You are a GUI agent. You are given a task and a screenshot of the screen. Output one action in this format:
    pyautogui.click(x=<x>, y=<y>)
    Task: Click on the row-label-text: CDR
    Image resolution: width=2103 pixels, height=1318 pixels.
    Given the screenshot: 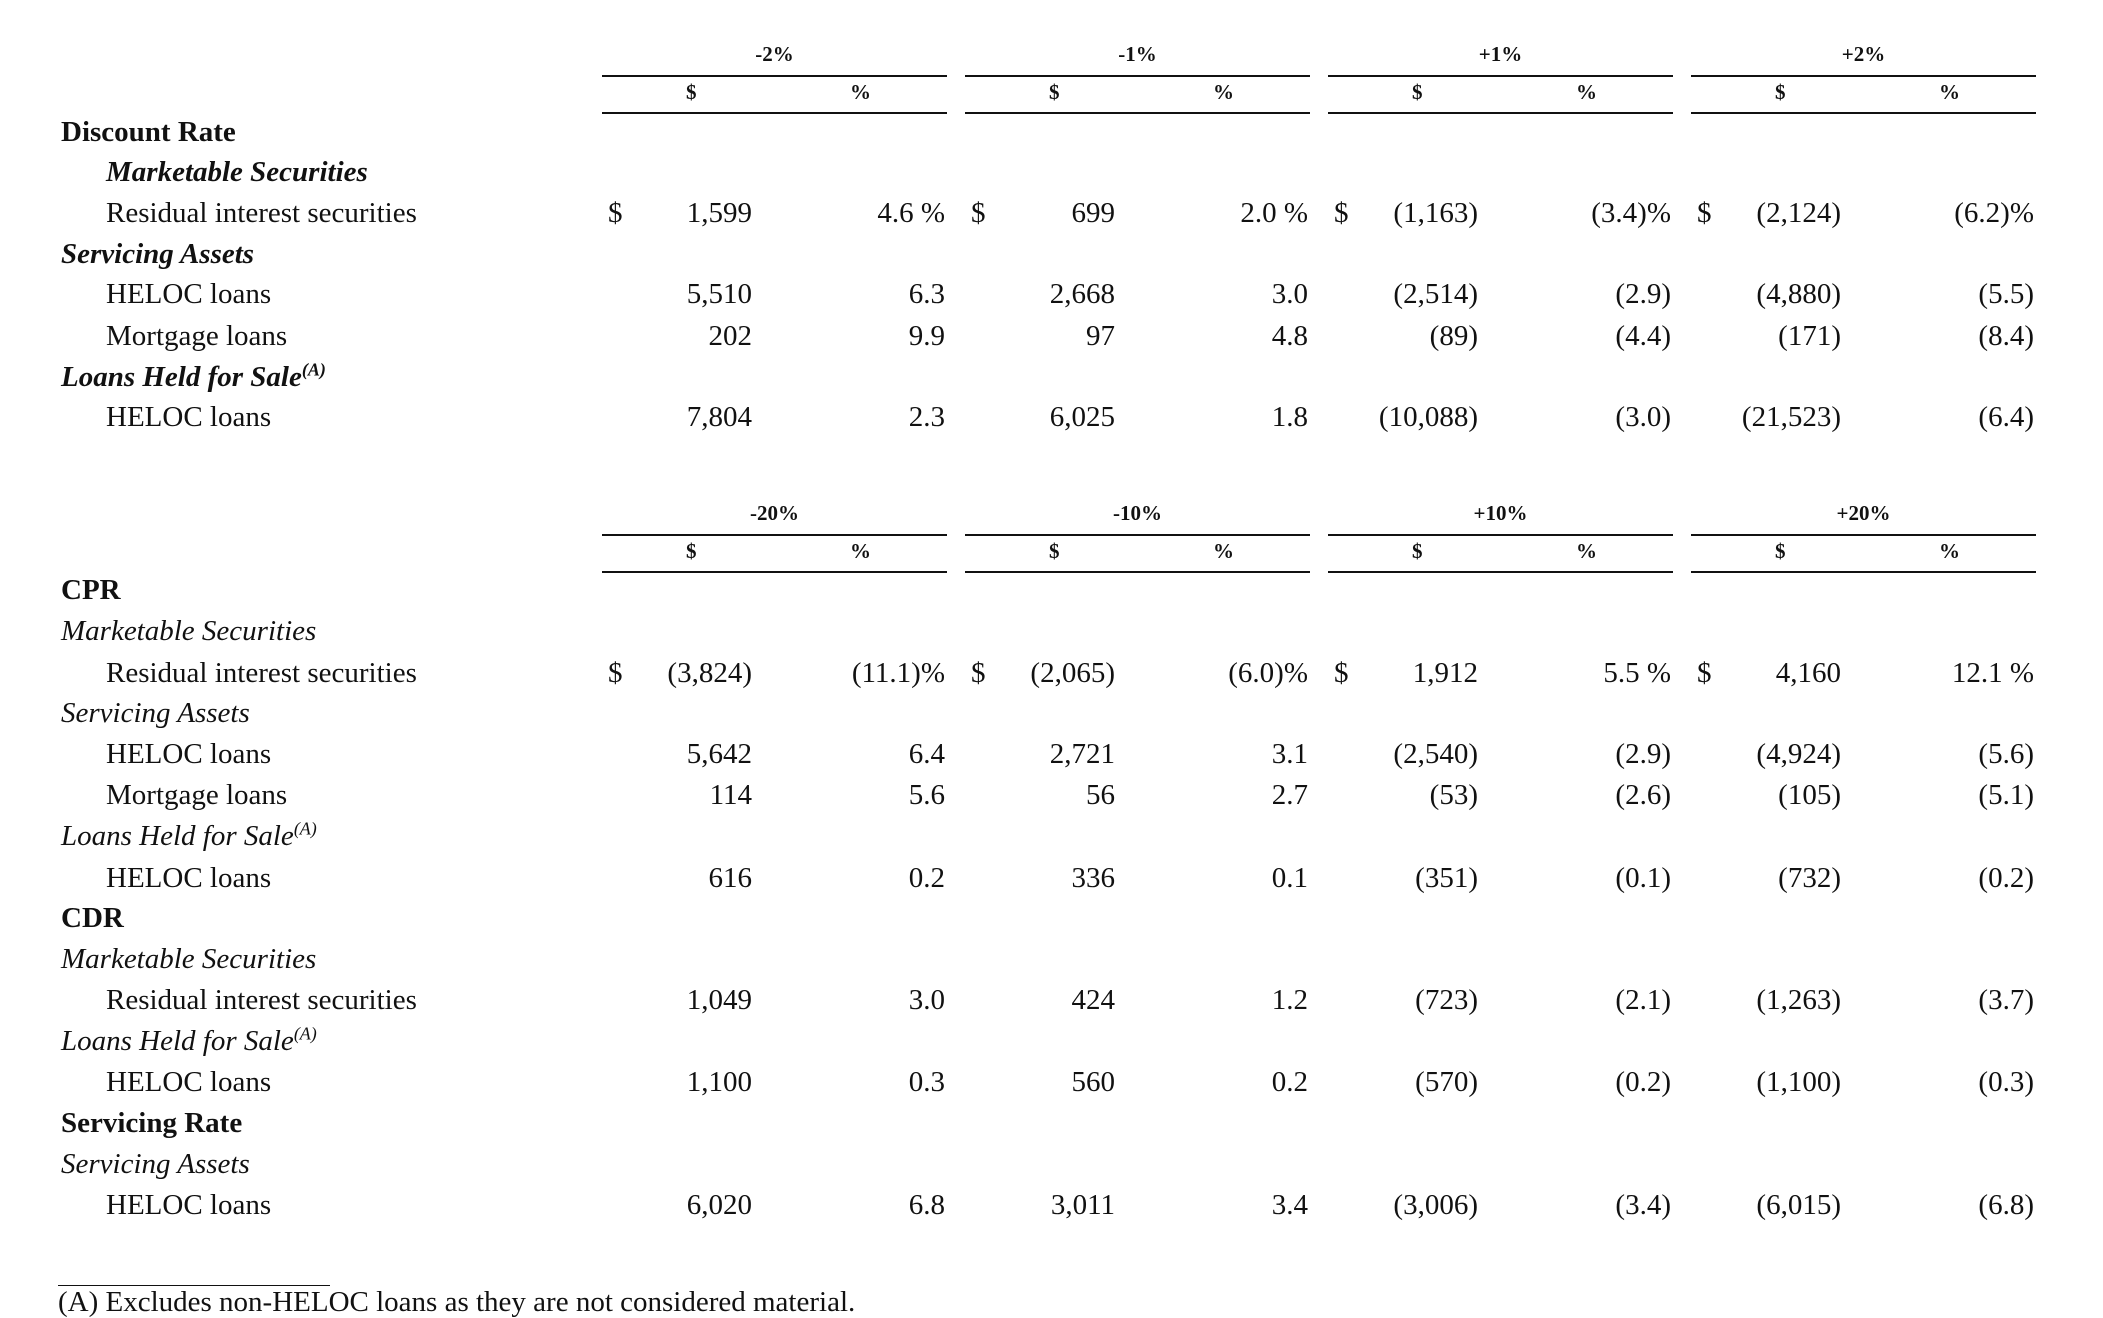 What is the action you would take?
    pyautogui.click(x=92, y=918)
    